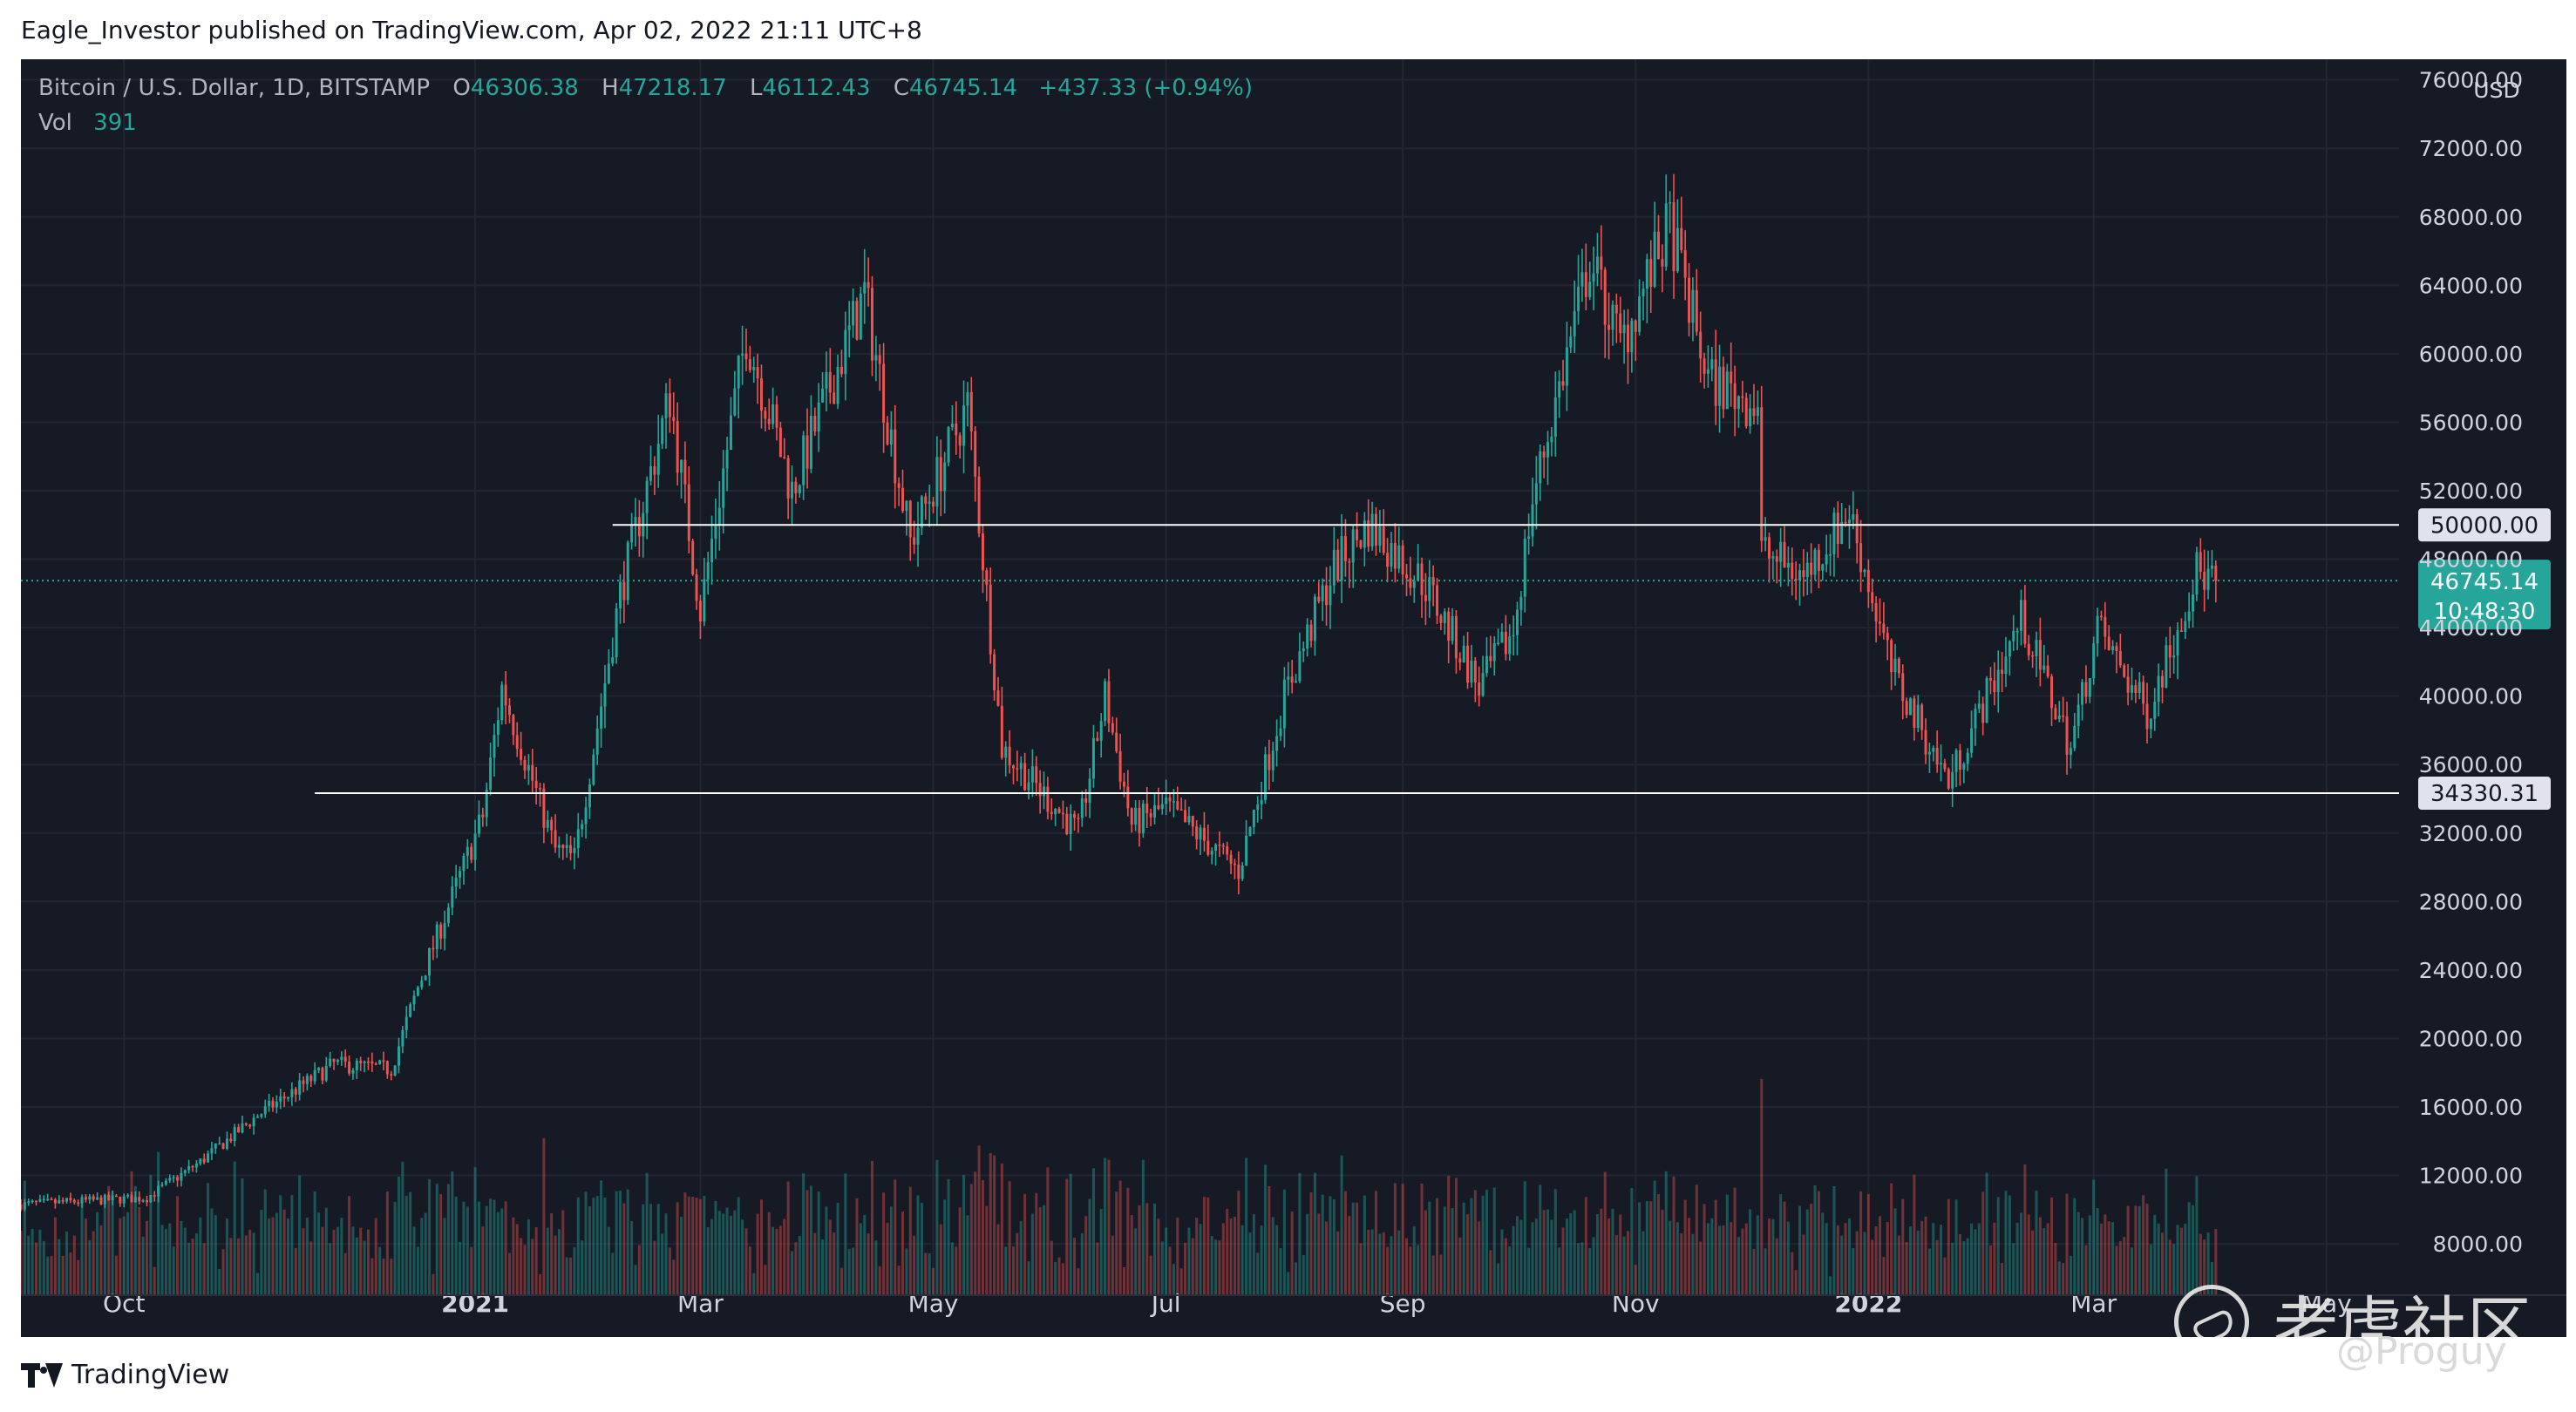 This screenshot has width=2576, height=1412. I want to click on open-label: O, so click(462, 88).